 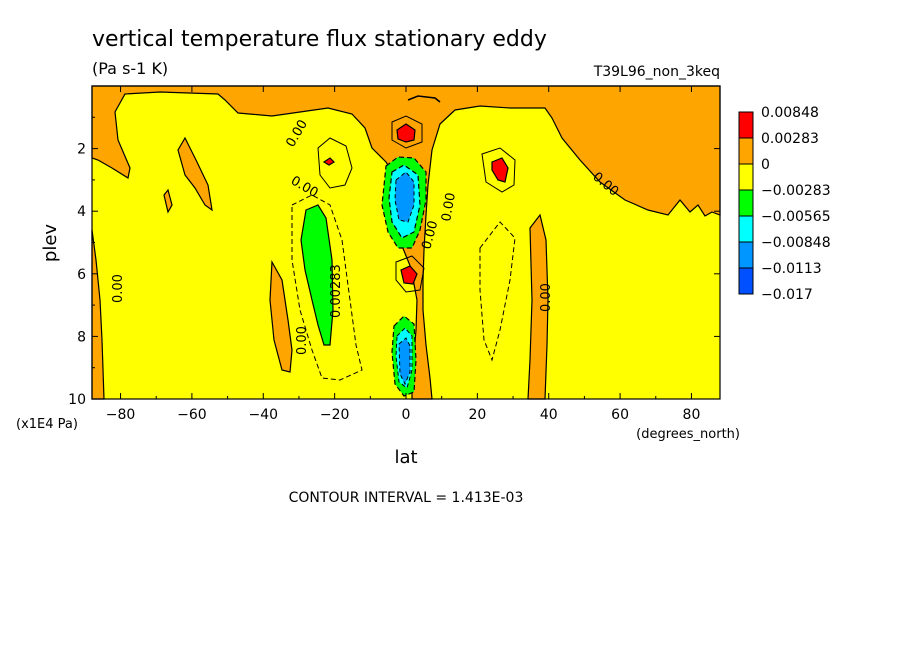 What do you see at coordinates (406, 415) in the screenshot?
I see `x-tick-label: 0` at bounding box center [406, 415].